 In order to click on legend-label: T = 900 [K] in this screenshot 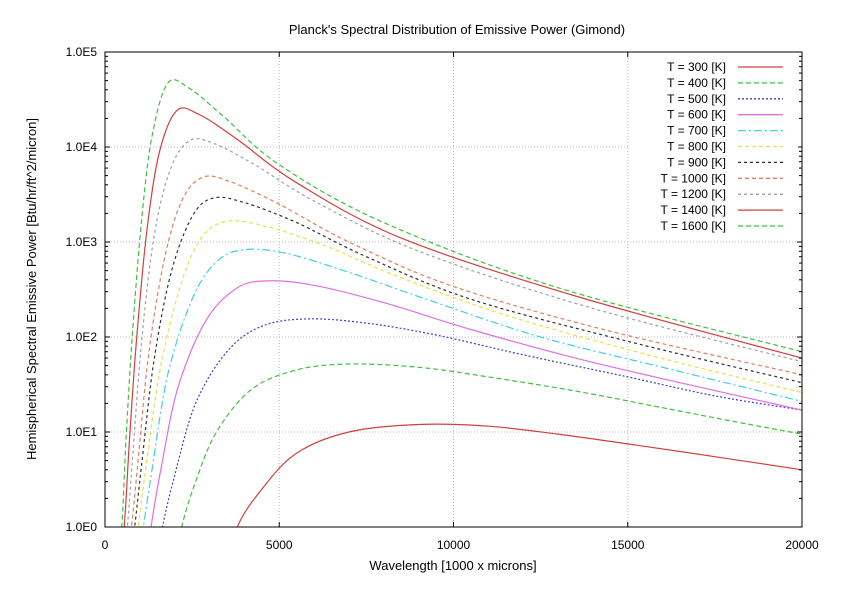, I will do `click(696, 162)`.